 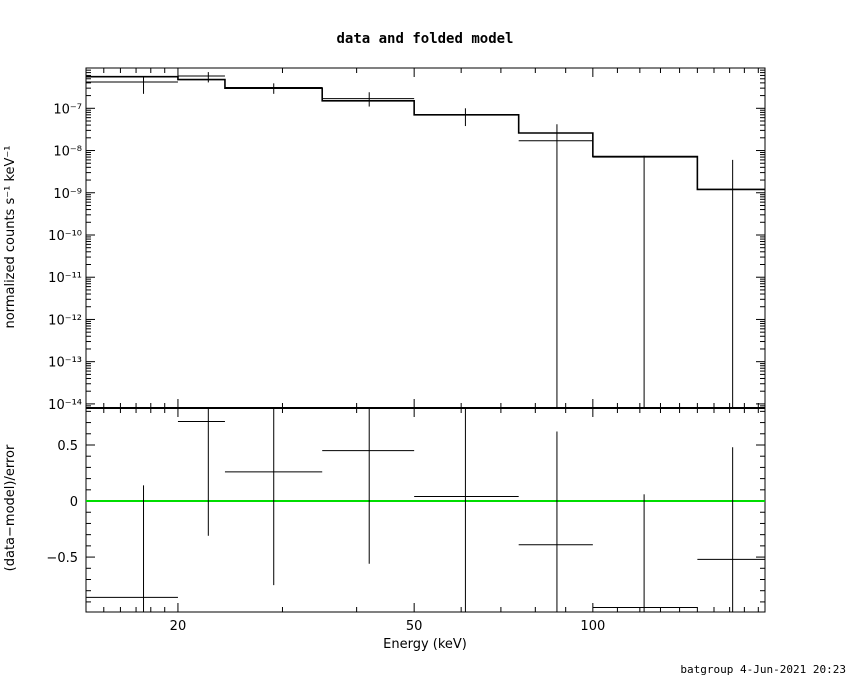 I want to click on y-tick-label-residual: 0.5, so click(x=67, y=446).